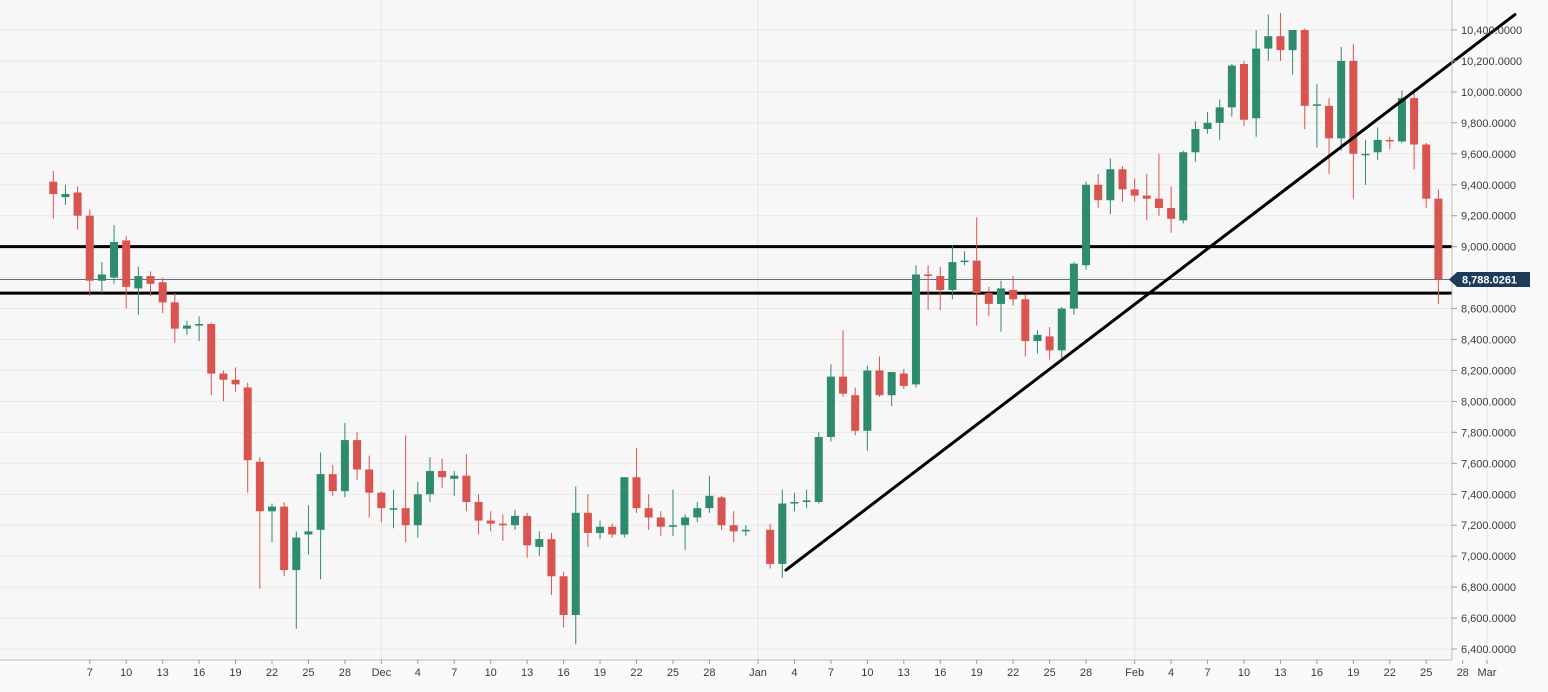  What do you see at coordinates (1487, 673) in the screenshot?
I see `x-tick-label: Mar` at bounding box center [1487, 673].